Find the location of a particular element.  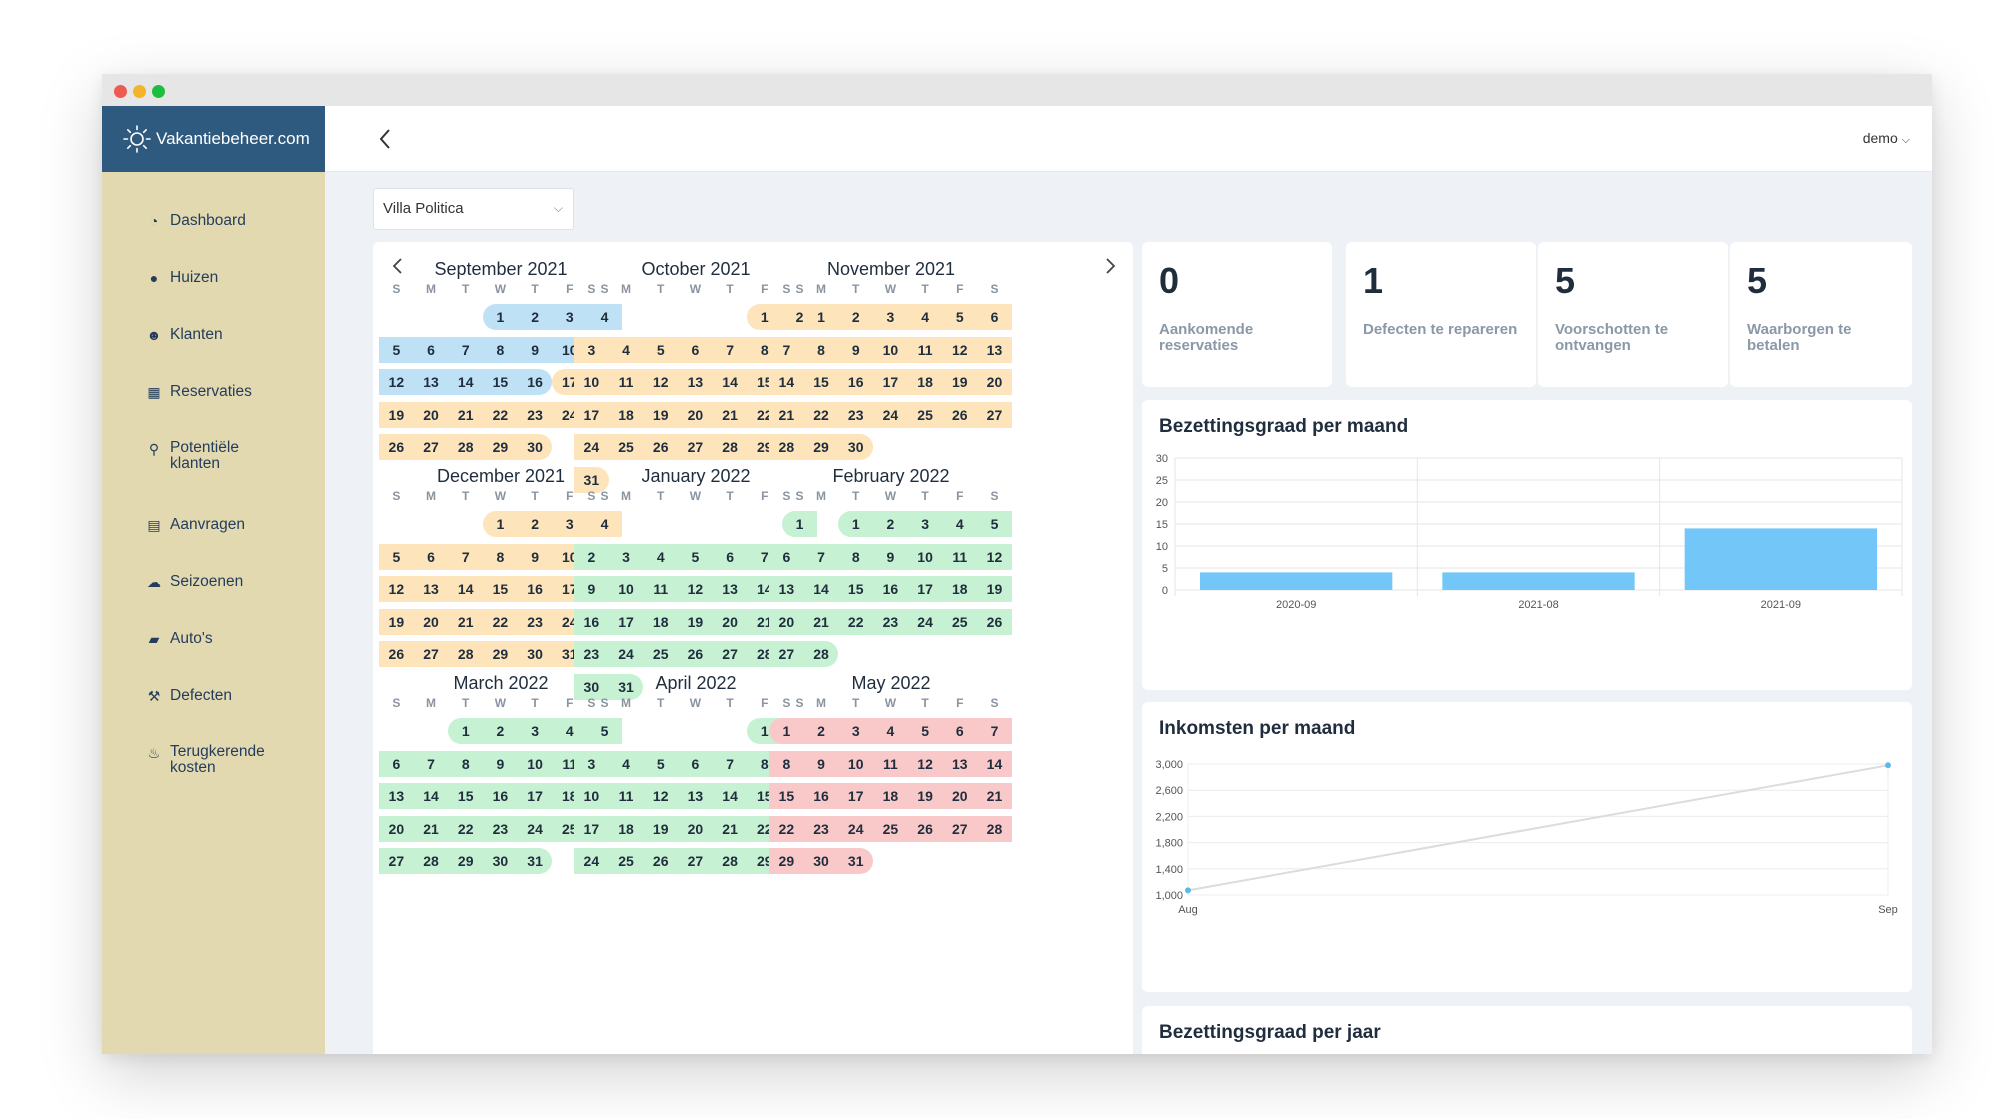

minimize-window-button is located at coordinates (139, 91).